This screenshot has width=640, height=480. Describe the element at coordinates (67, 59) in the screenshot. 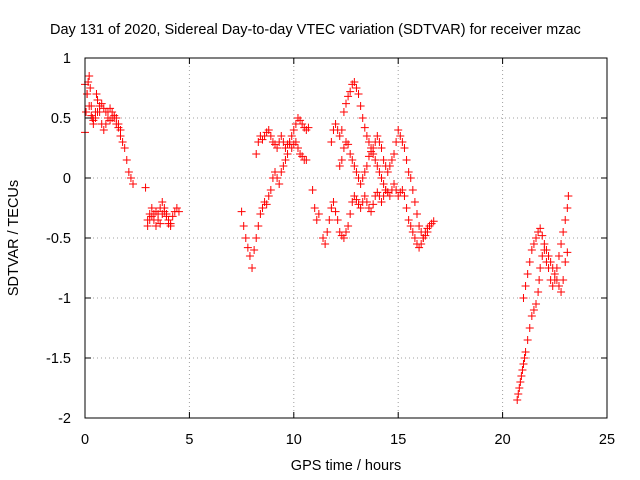

I see `y-tick-label: 1` at that location.